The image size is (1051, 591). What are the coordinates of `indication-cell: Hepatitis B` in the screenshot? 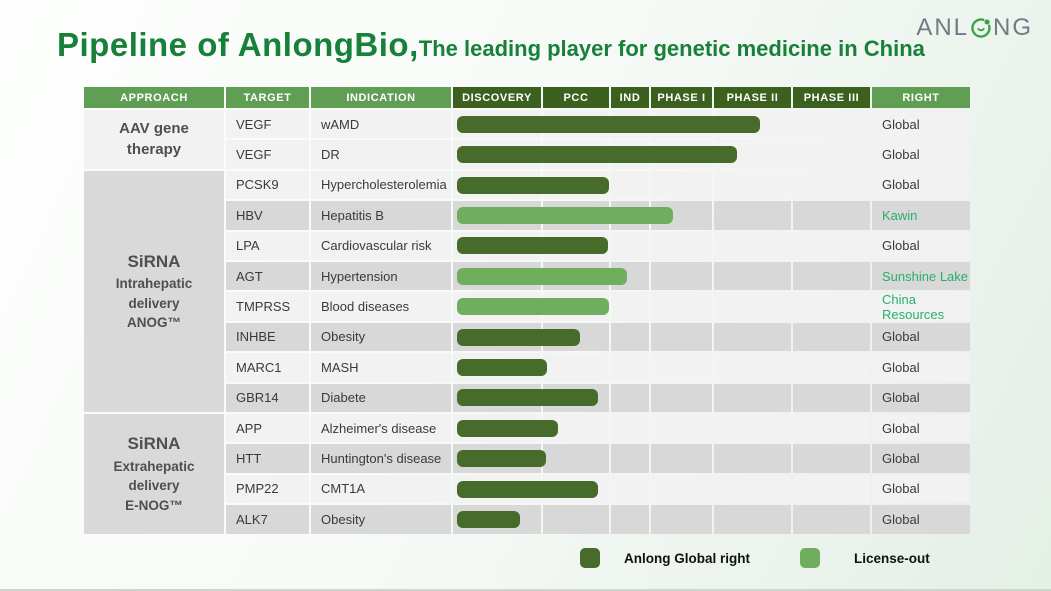 It's located at (381, 215).